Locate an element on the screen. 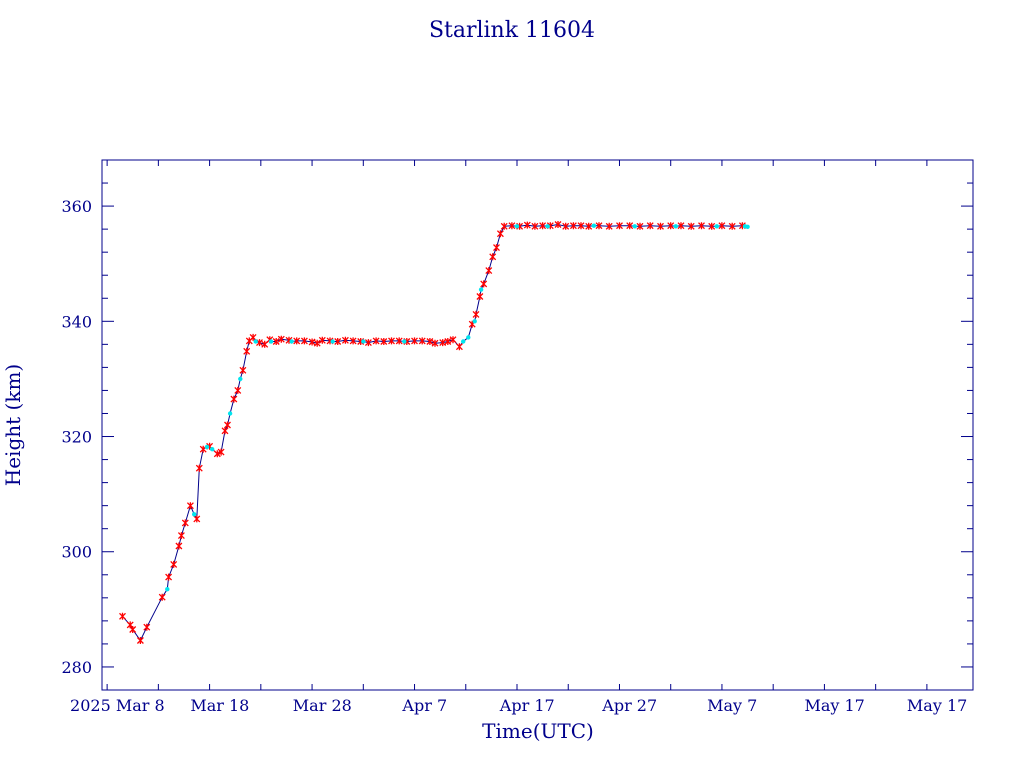  x-tick-label: May 17 is located at coordinates (937, 705).